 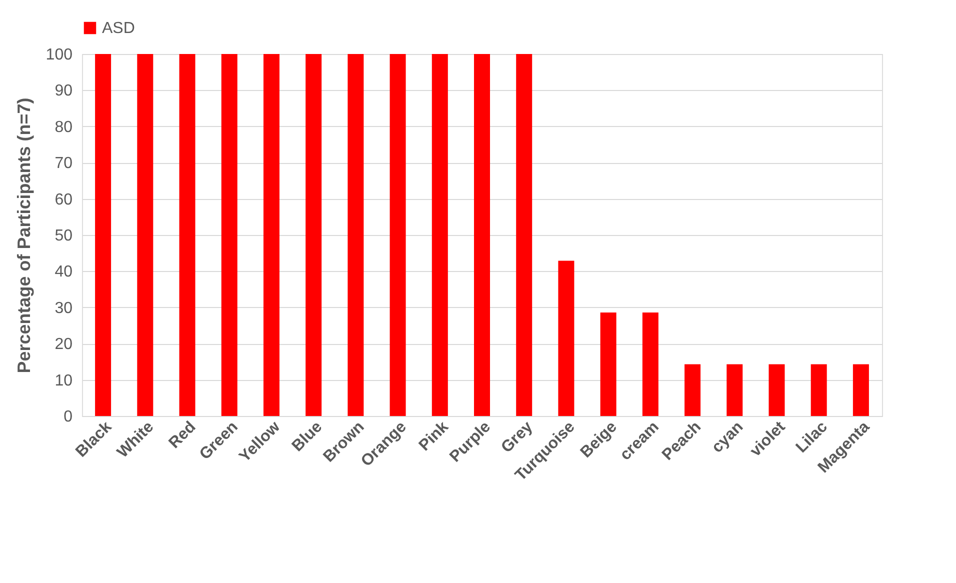 What do you see at coordinates (63, 91) in the screenshot?
I see `y-tick-label: 90` at bounding box center [63, 91].